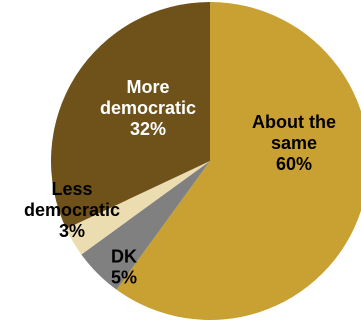 This screenshot has height=325, width=361. I want to click on slice-label-line-3-1: democratic, so click(148, 108).